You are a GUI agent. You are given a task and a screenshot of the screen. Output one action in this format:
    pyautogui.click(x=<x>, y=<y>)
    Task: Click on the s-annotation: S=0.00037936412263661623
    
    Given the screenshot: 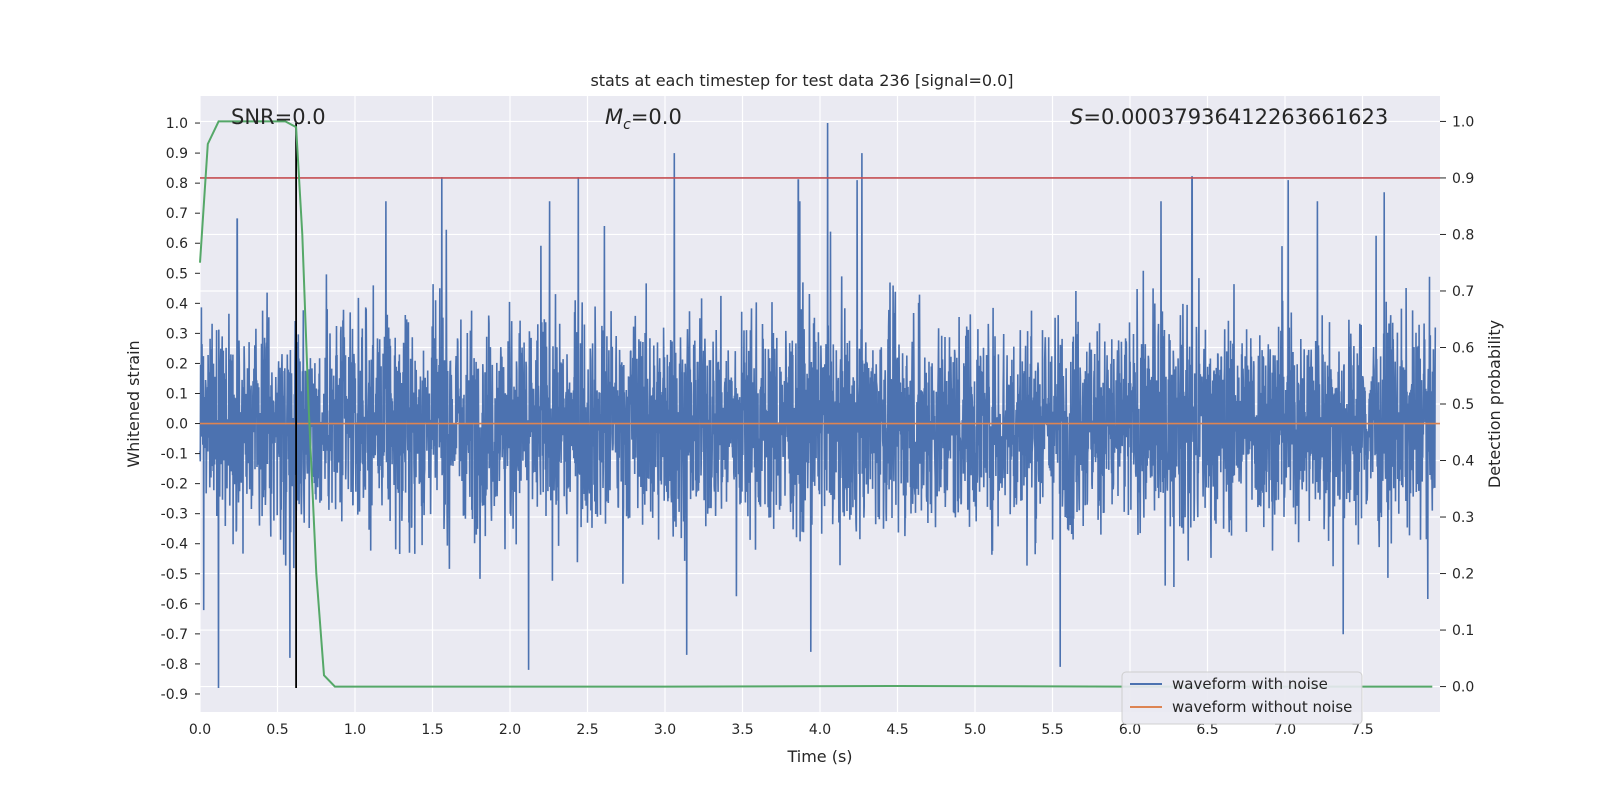 What is the action you would take?
    pyautogui.click(x=1229, y=117)
    